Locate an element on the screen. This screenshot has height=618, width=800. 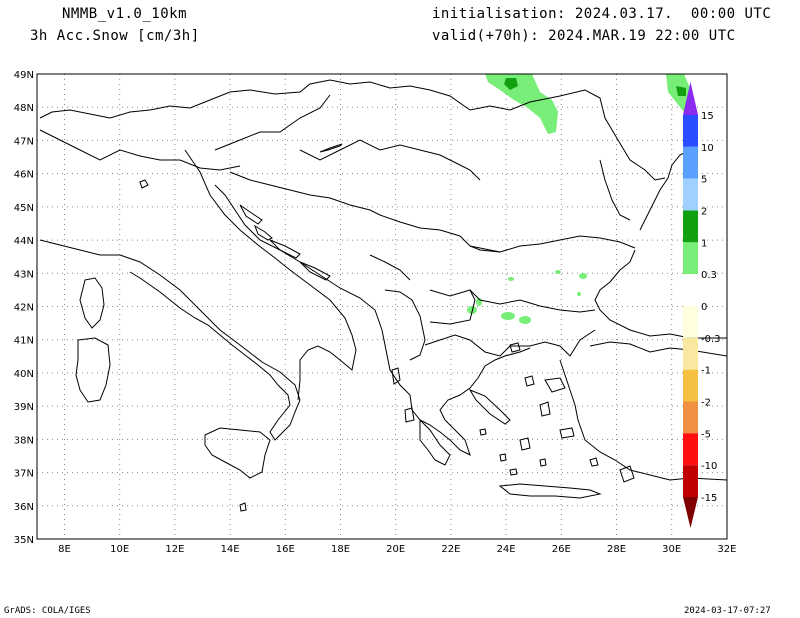
lon-label: 20E is located at coordinates (395, 549).